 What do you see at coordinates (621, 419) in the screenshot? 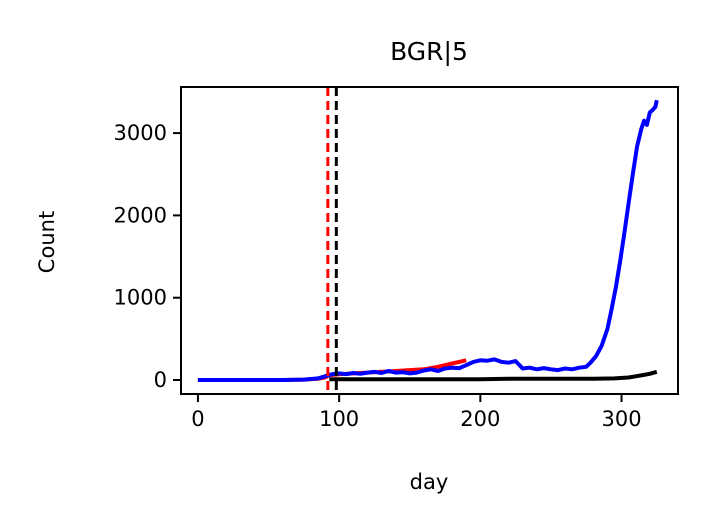
I see `x-tick-label: 300` at bounding box center [621, 419].